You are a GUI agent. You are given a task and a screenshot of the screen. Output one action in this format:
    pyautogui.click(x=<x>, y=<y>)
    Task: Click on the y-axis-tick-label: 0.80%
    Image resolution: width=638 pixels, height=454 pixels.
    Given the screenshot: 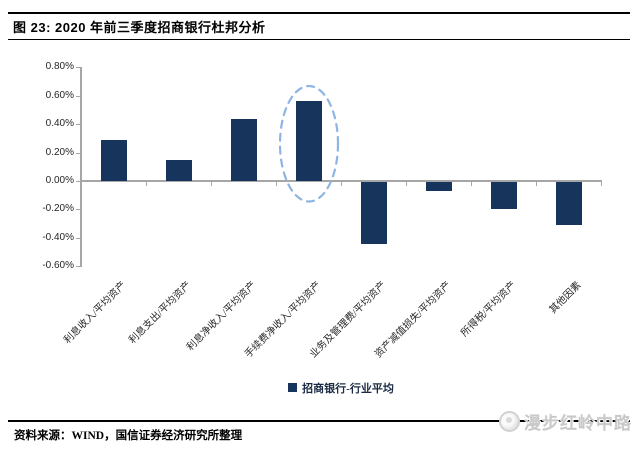 What is the action you would take?
    pyautogui.click(x=59, y=67)
    